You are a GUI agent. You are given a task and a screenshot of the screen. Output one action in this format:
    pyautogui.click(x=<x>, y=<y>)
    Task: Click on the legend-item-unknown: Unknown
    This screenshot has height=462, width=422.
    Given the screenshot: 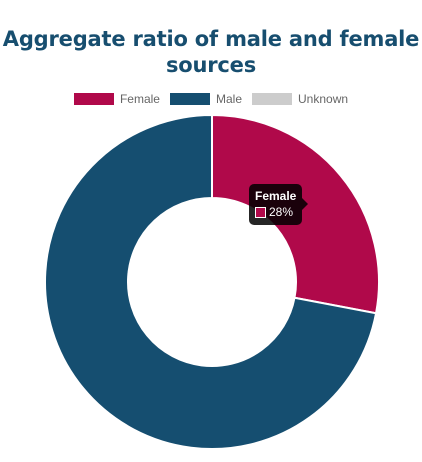 What is the action you would take?
    pyautogui.click(x=300, y=99)
    